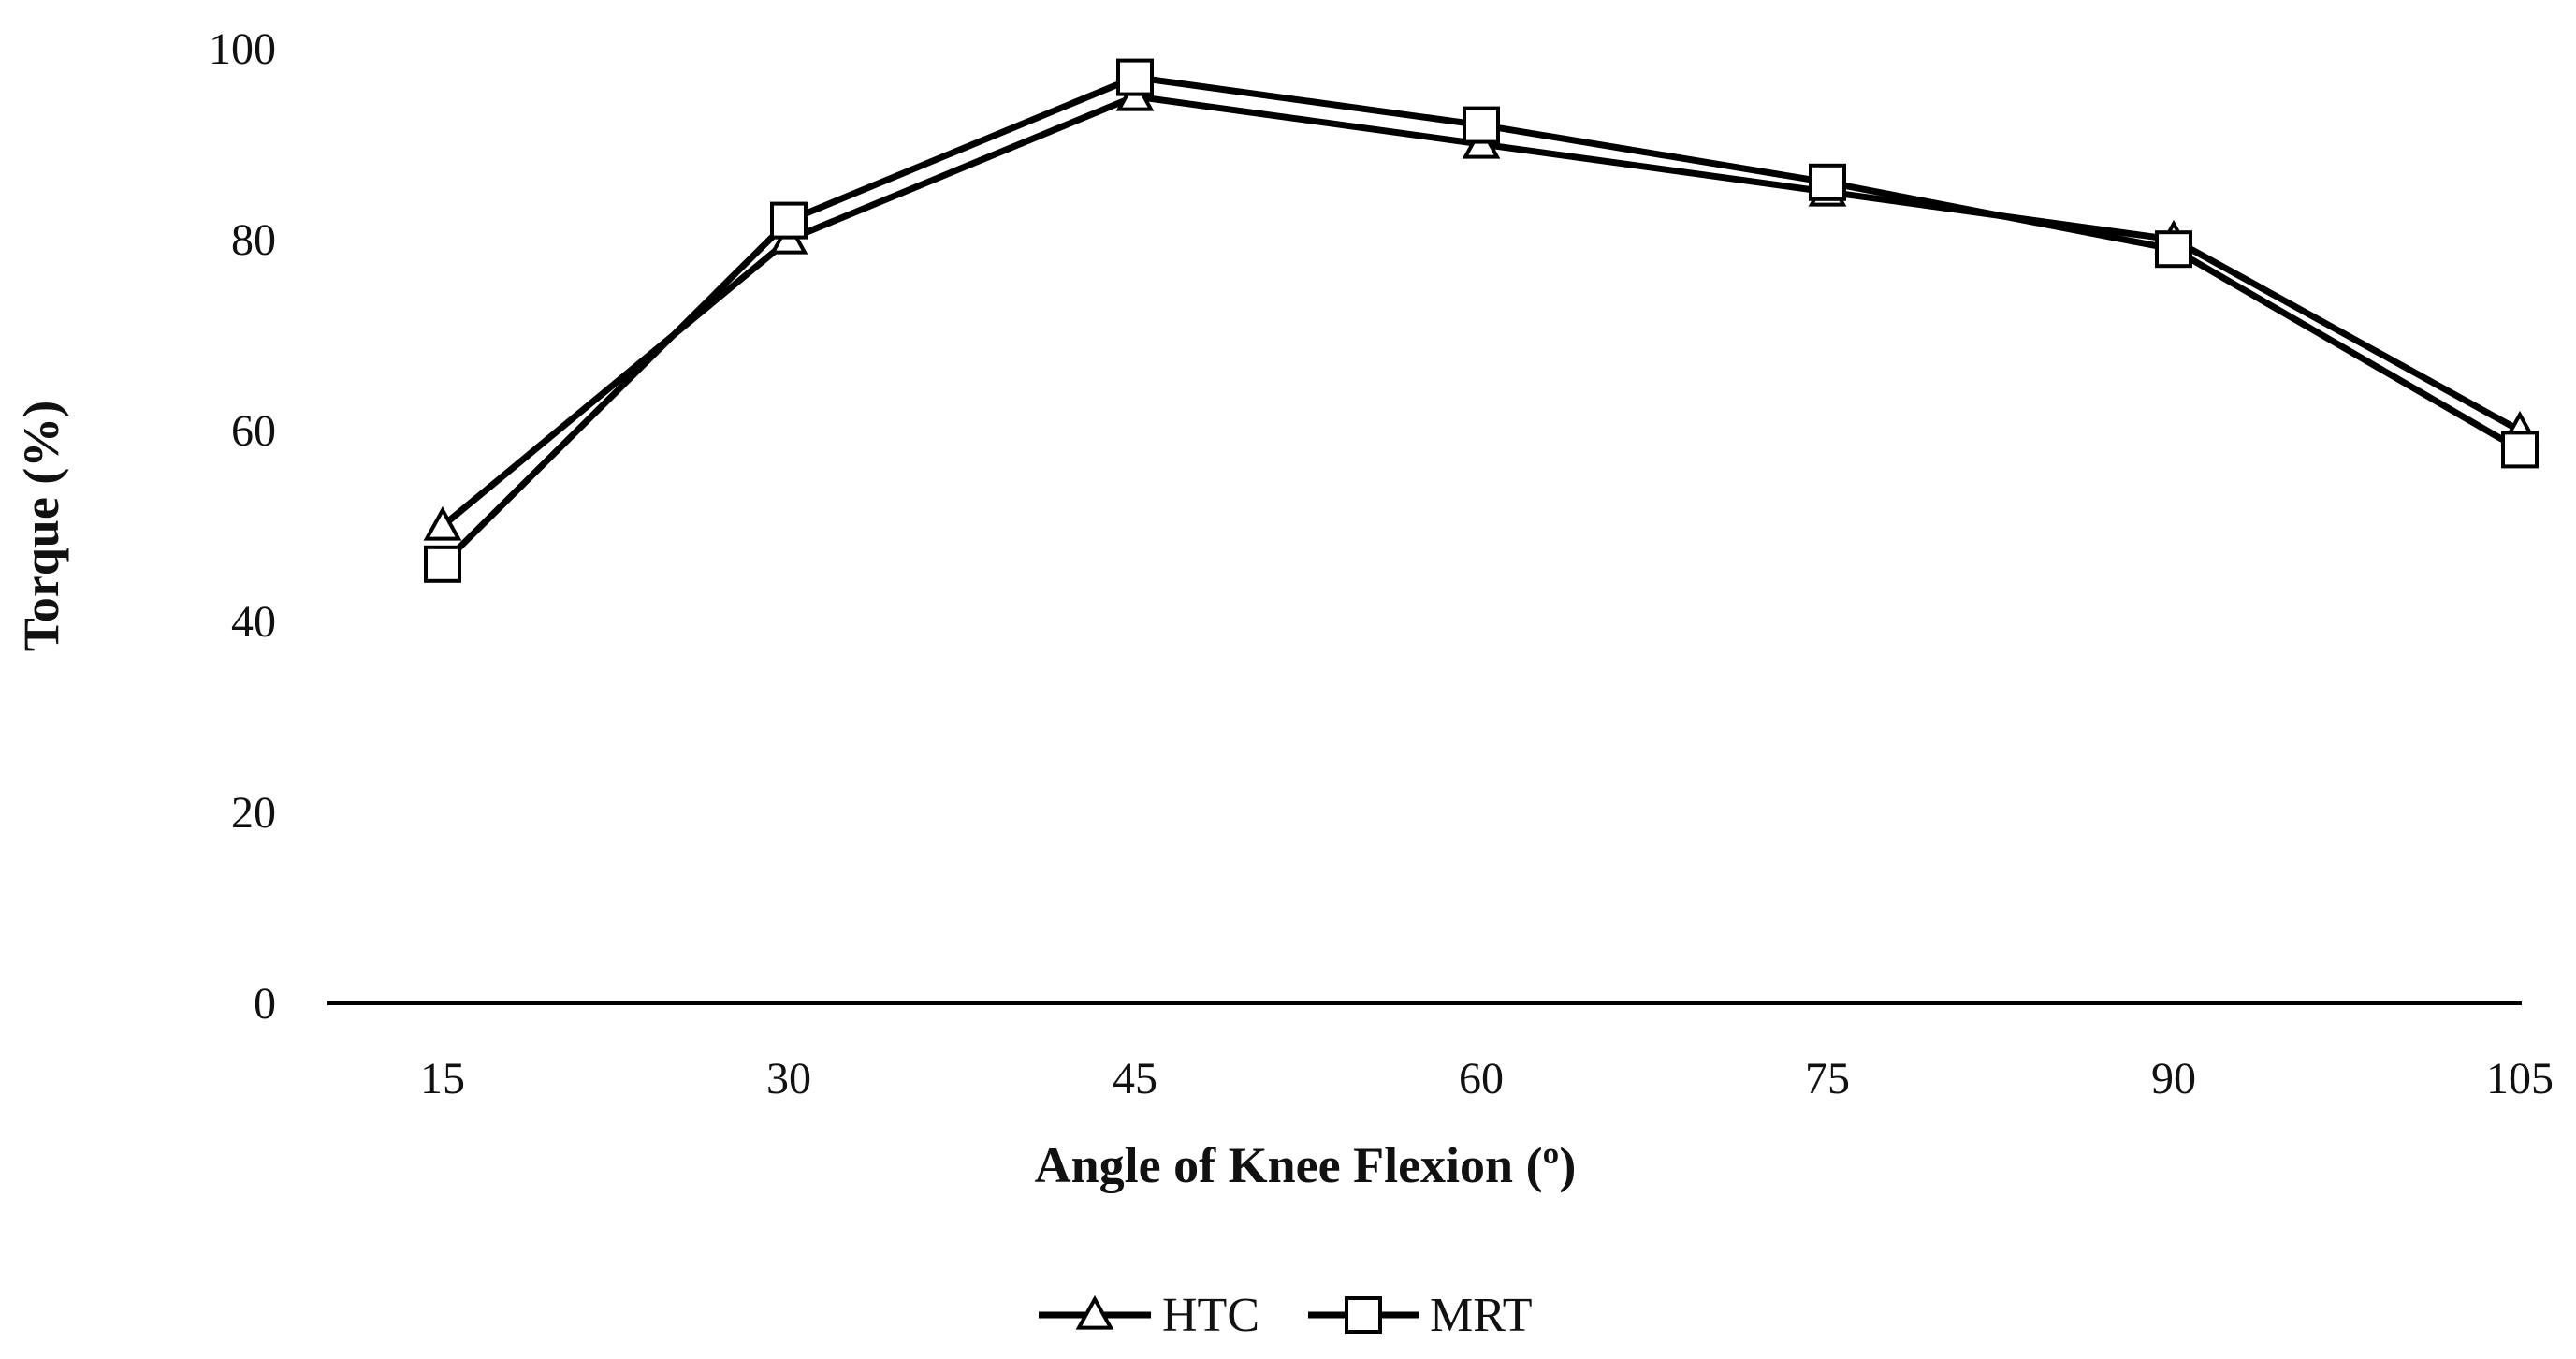  Describe the element at coordinates (242, 526) in the screenshot. I see `y-axis-ticks: 0 20 40 60 80 100` at that location.